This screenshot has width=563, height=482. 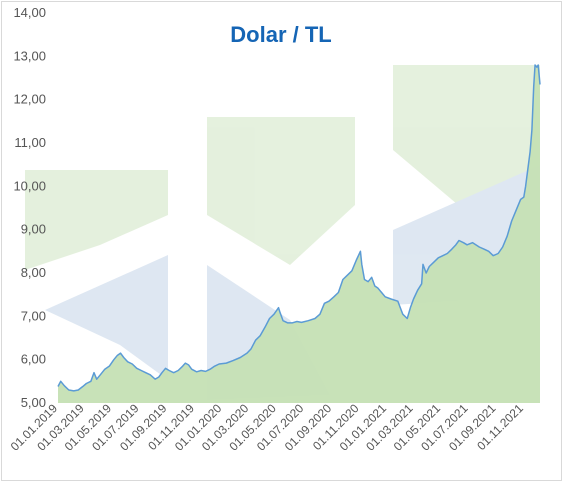 I want to click on y-tick-label: 14,00, so click(x=29, y=12).